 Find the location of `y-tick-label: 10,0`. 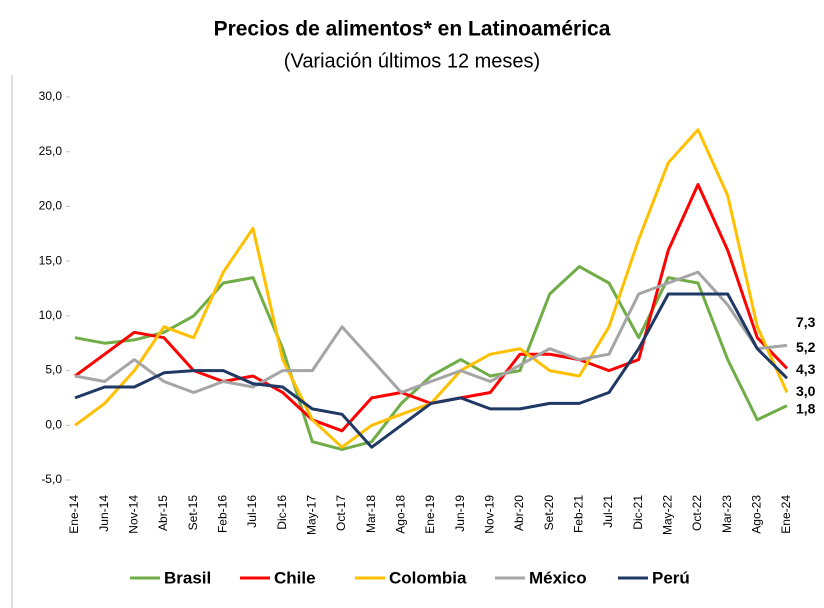

y-tick-label: 10,0 is located at coordinates (51, 315).